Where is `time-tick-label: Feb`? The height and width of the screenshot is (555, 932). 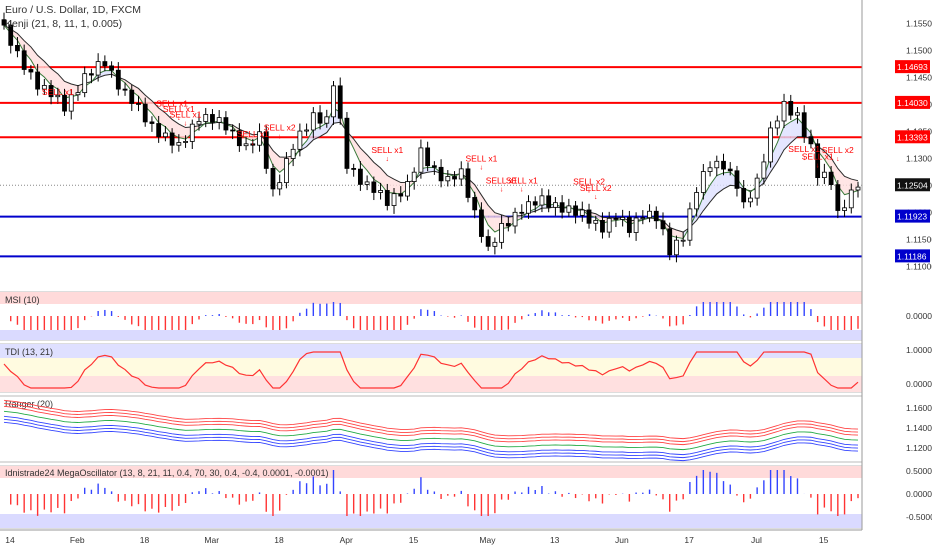 time-tick-label: Feb is located at coordinates (77, 540).